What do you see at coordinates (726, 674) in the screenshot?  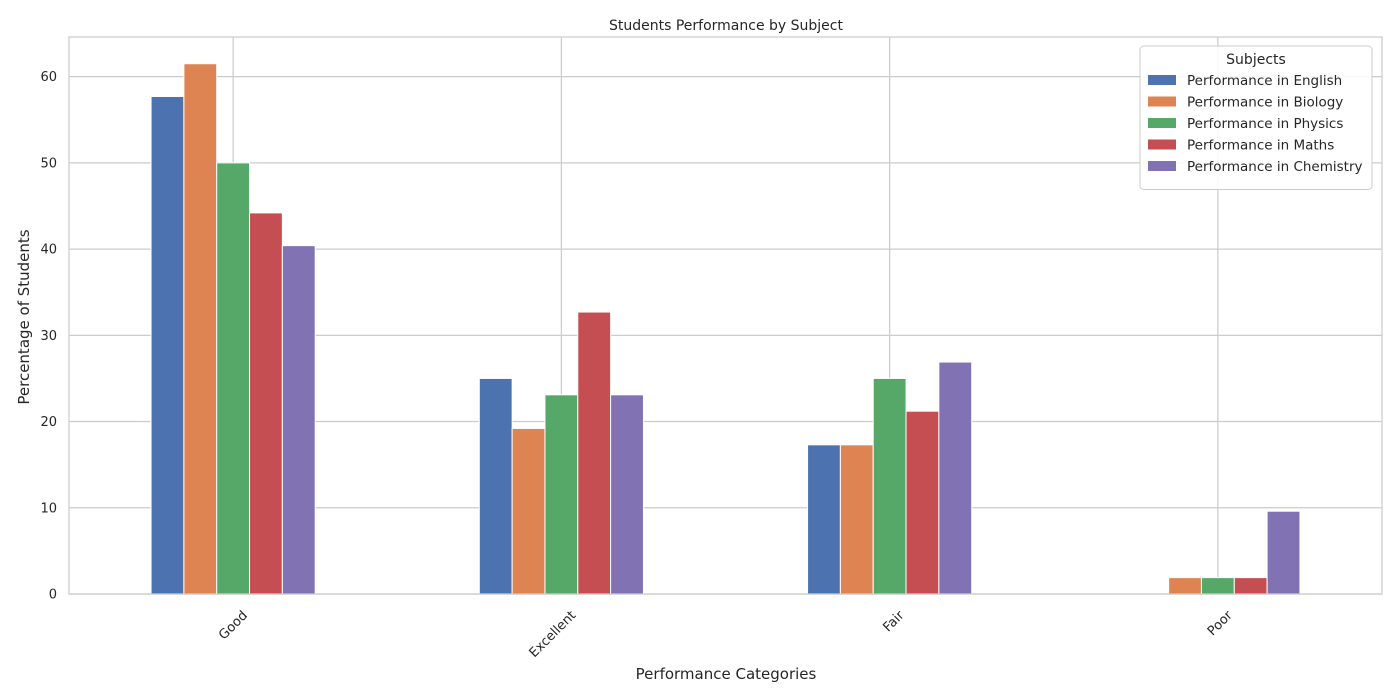 I see `x-axis-label: Performance Categories` at bounding box center [726, 674].